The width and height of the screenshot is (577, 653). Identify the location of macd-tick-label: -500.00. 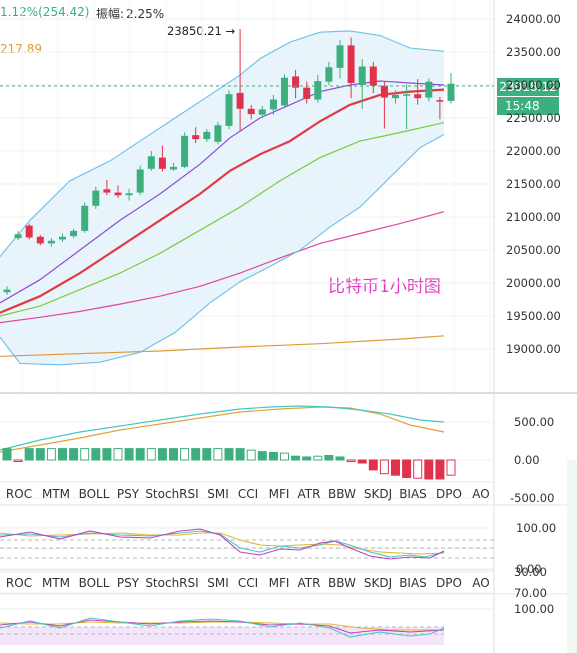
(532, 498).